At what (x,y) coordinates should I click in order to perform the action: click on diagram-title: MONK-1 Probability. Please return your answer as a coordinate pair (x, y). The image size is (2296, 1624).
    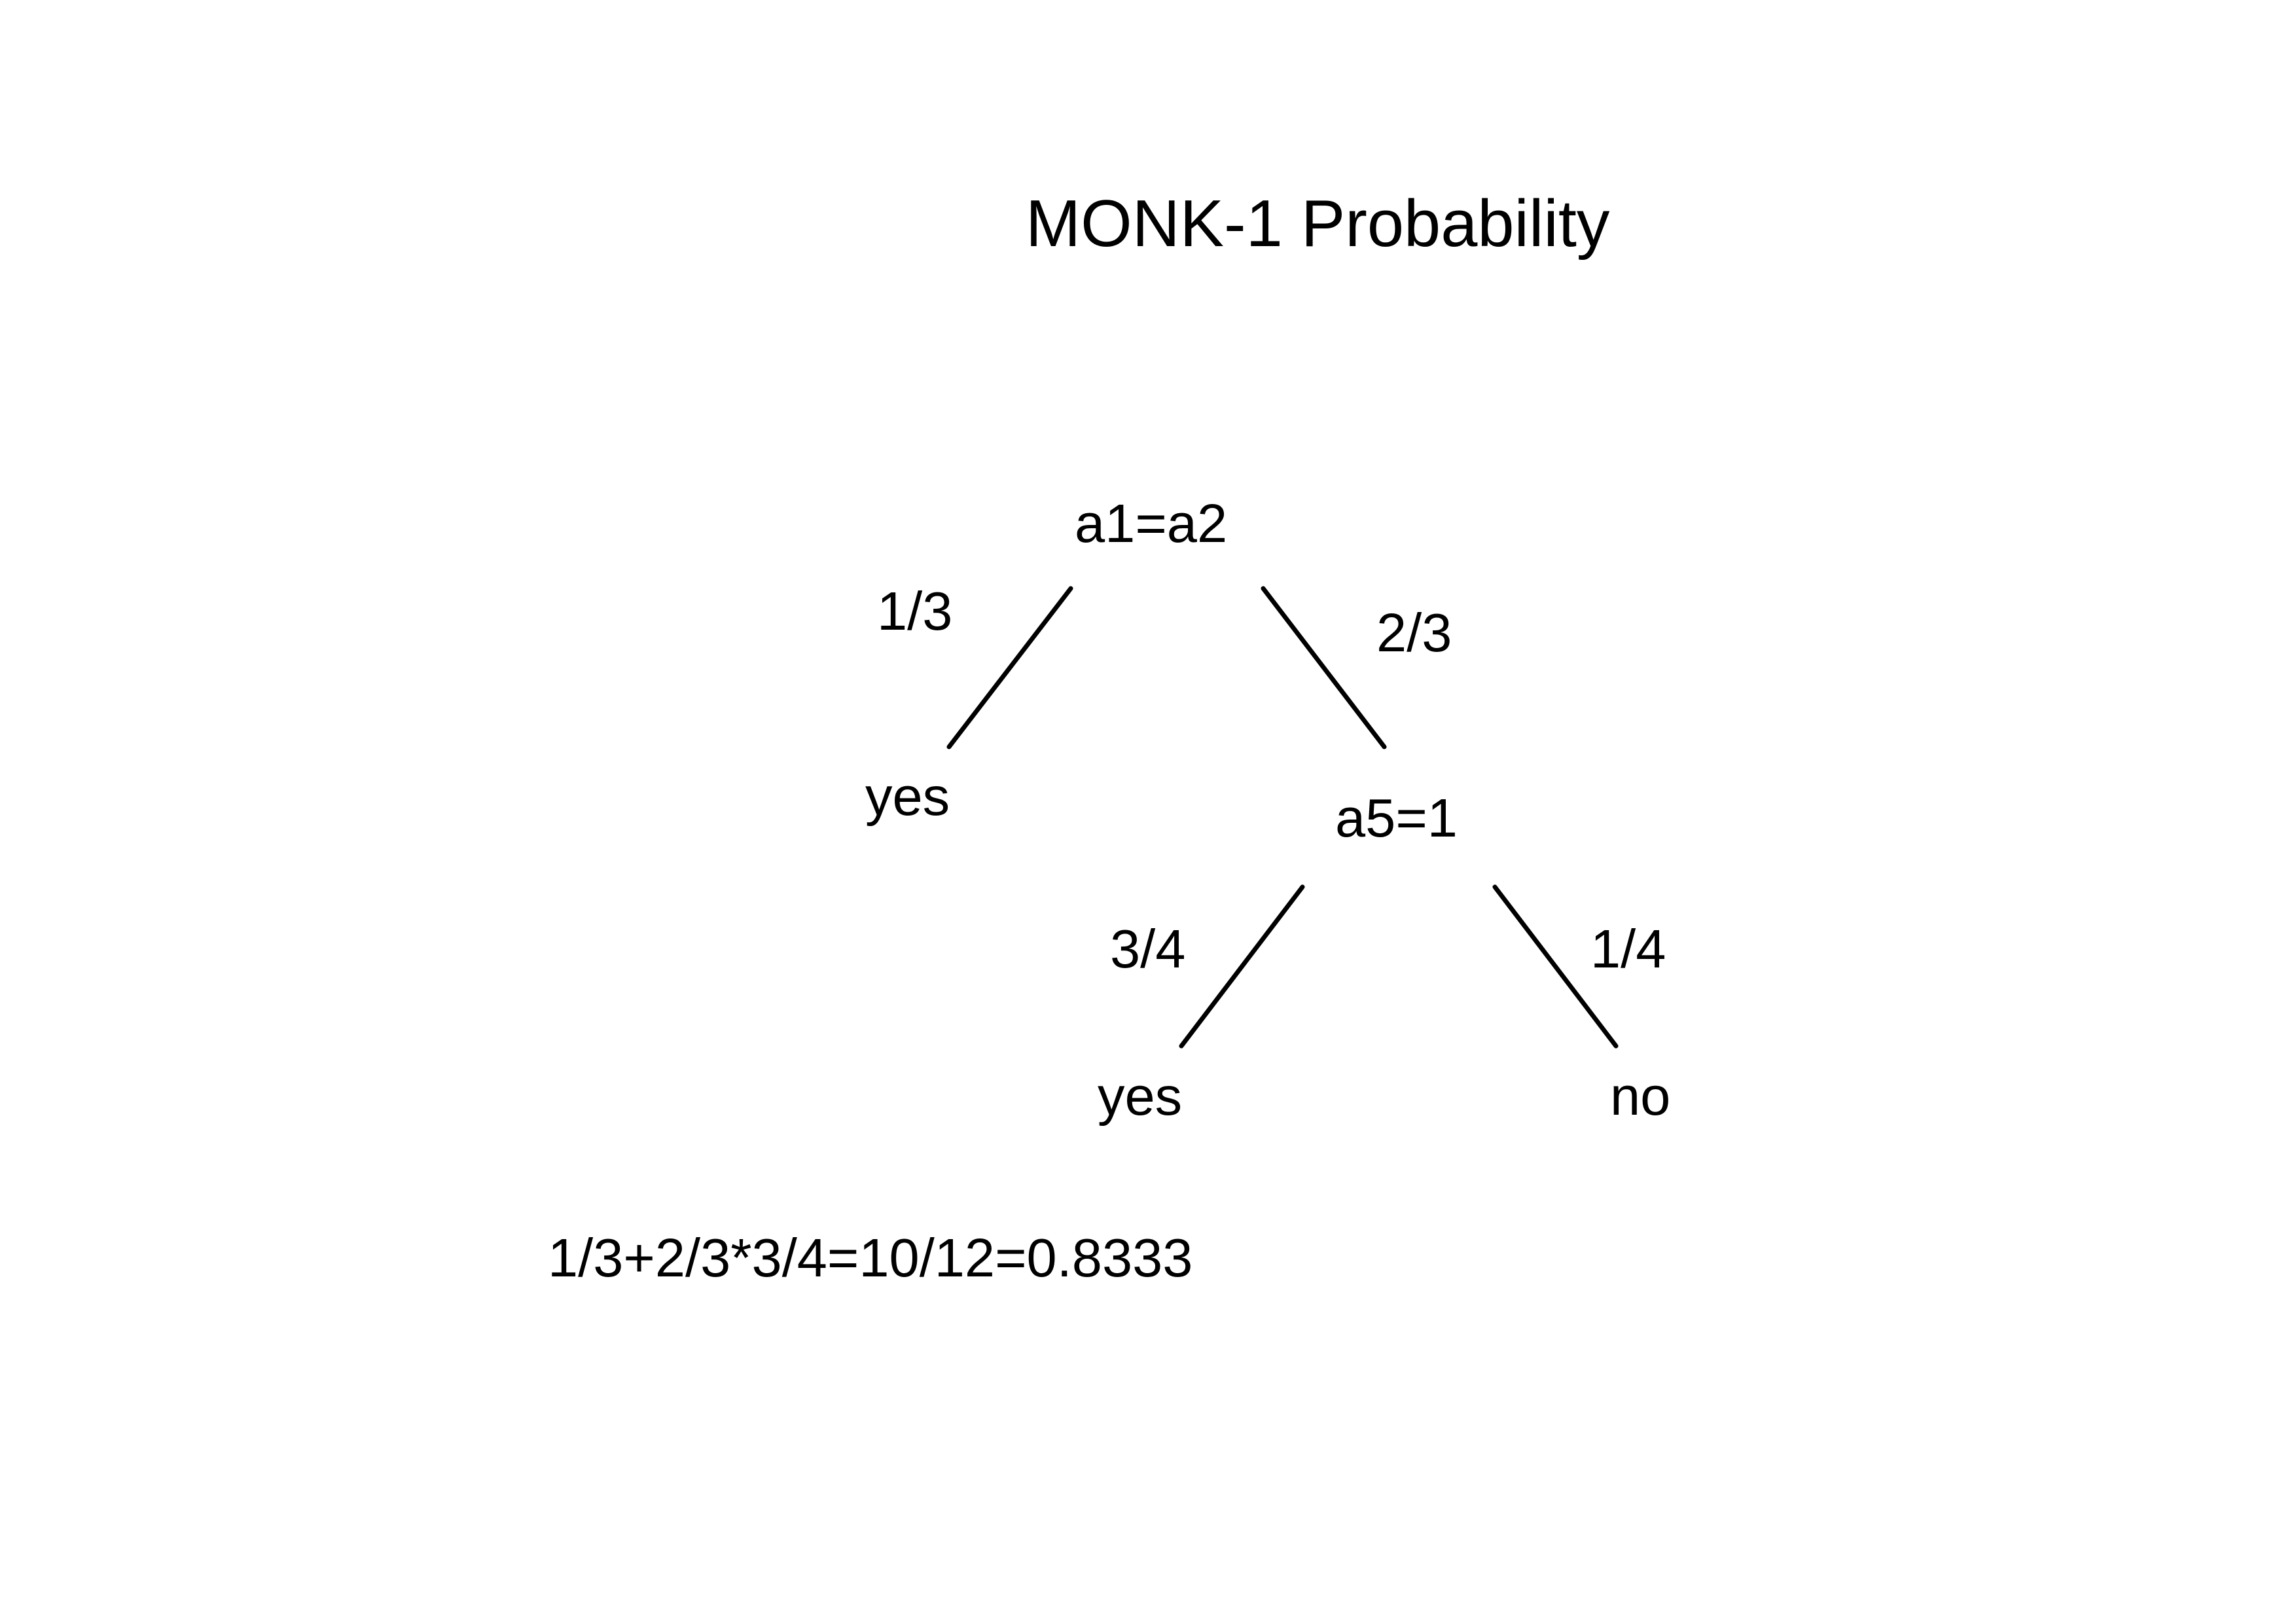
    Looking at the image, I should click on (1318, 224).